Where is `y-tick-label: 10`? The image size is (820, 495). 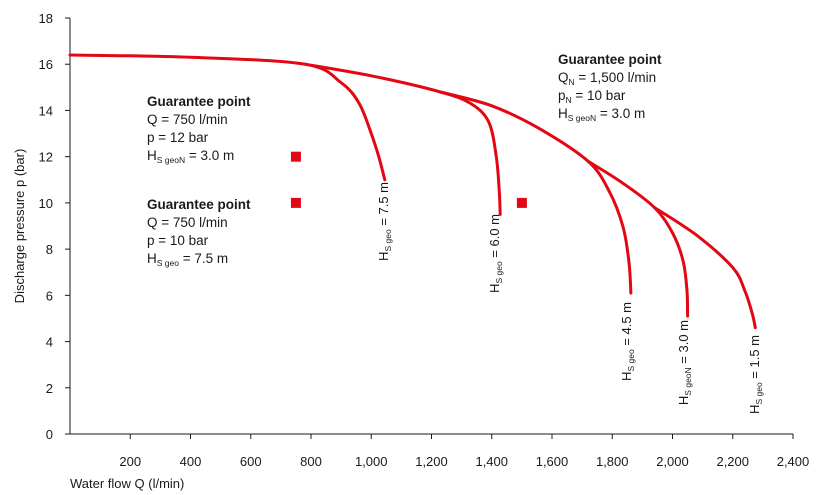 y-tick-label: 10 is located at coordinates (46, 203).